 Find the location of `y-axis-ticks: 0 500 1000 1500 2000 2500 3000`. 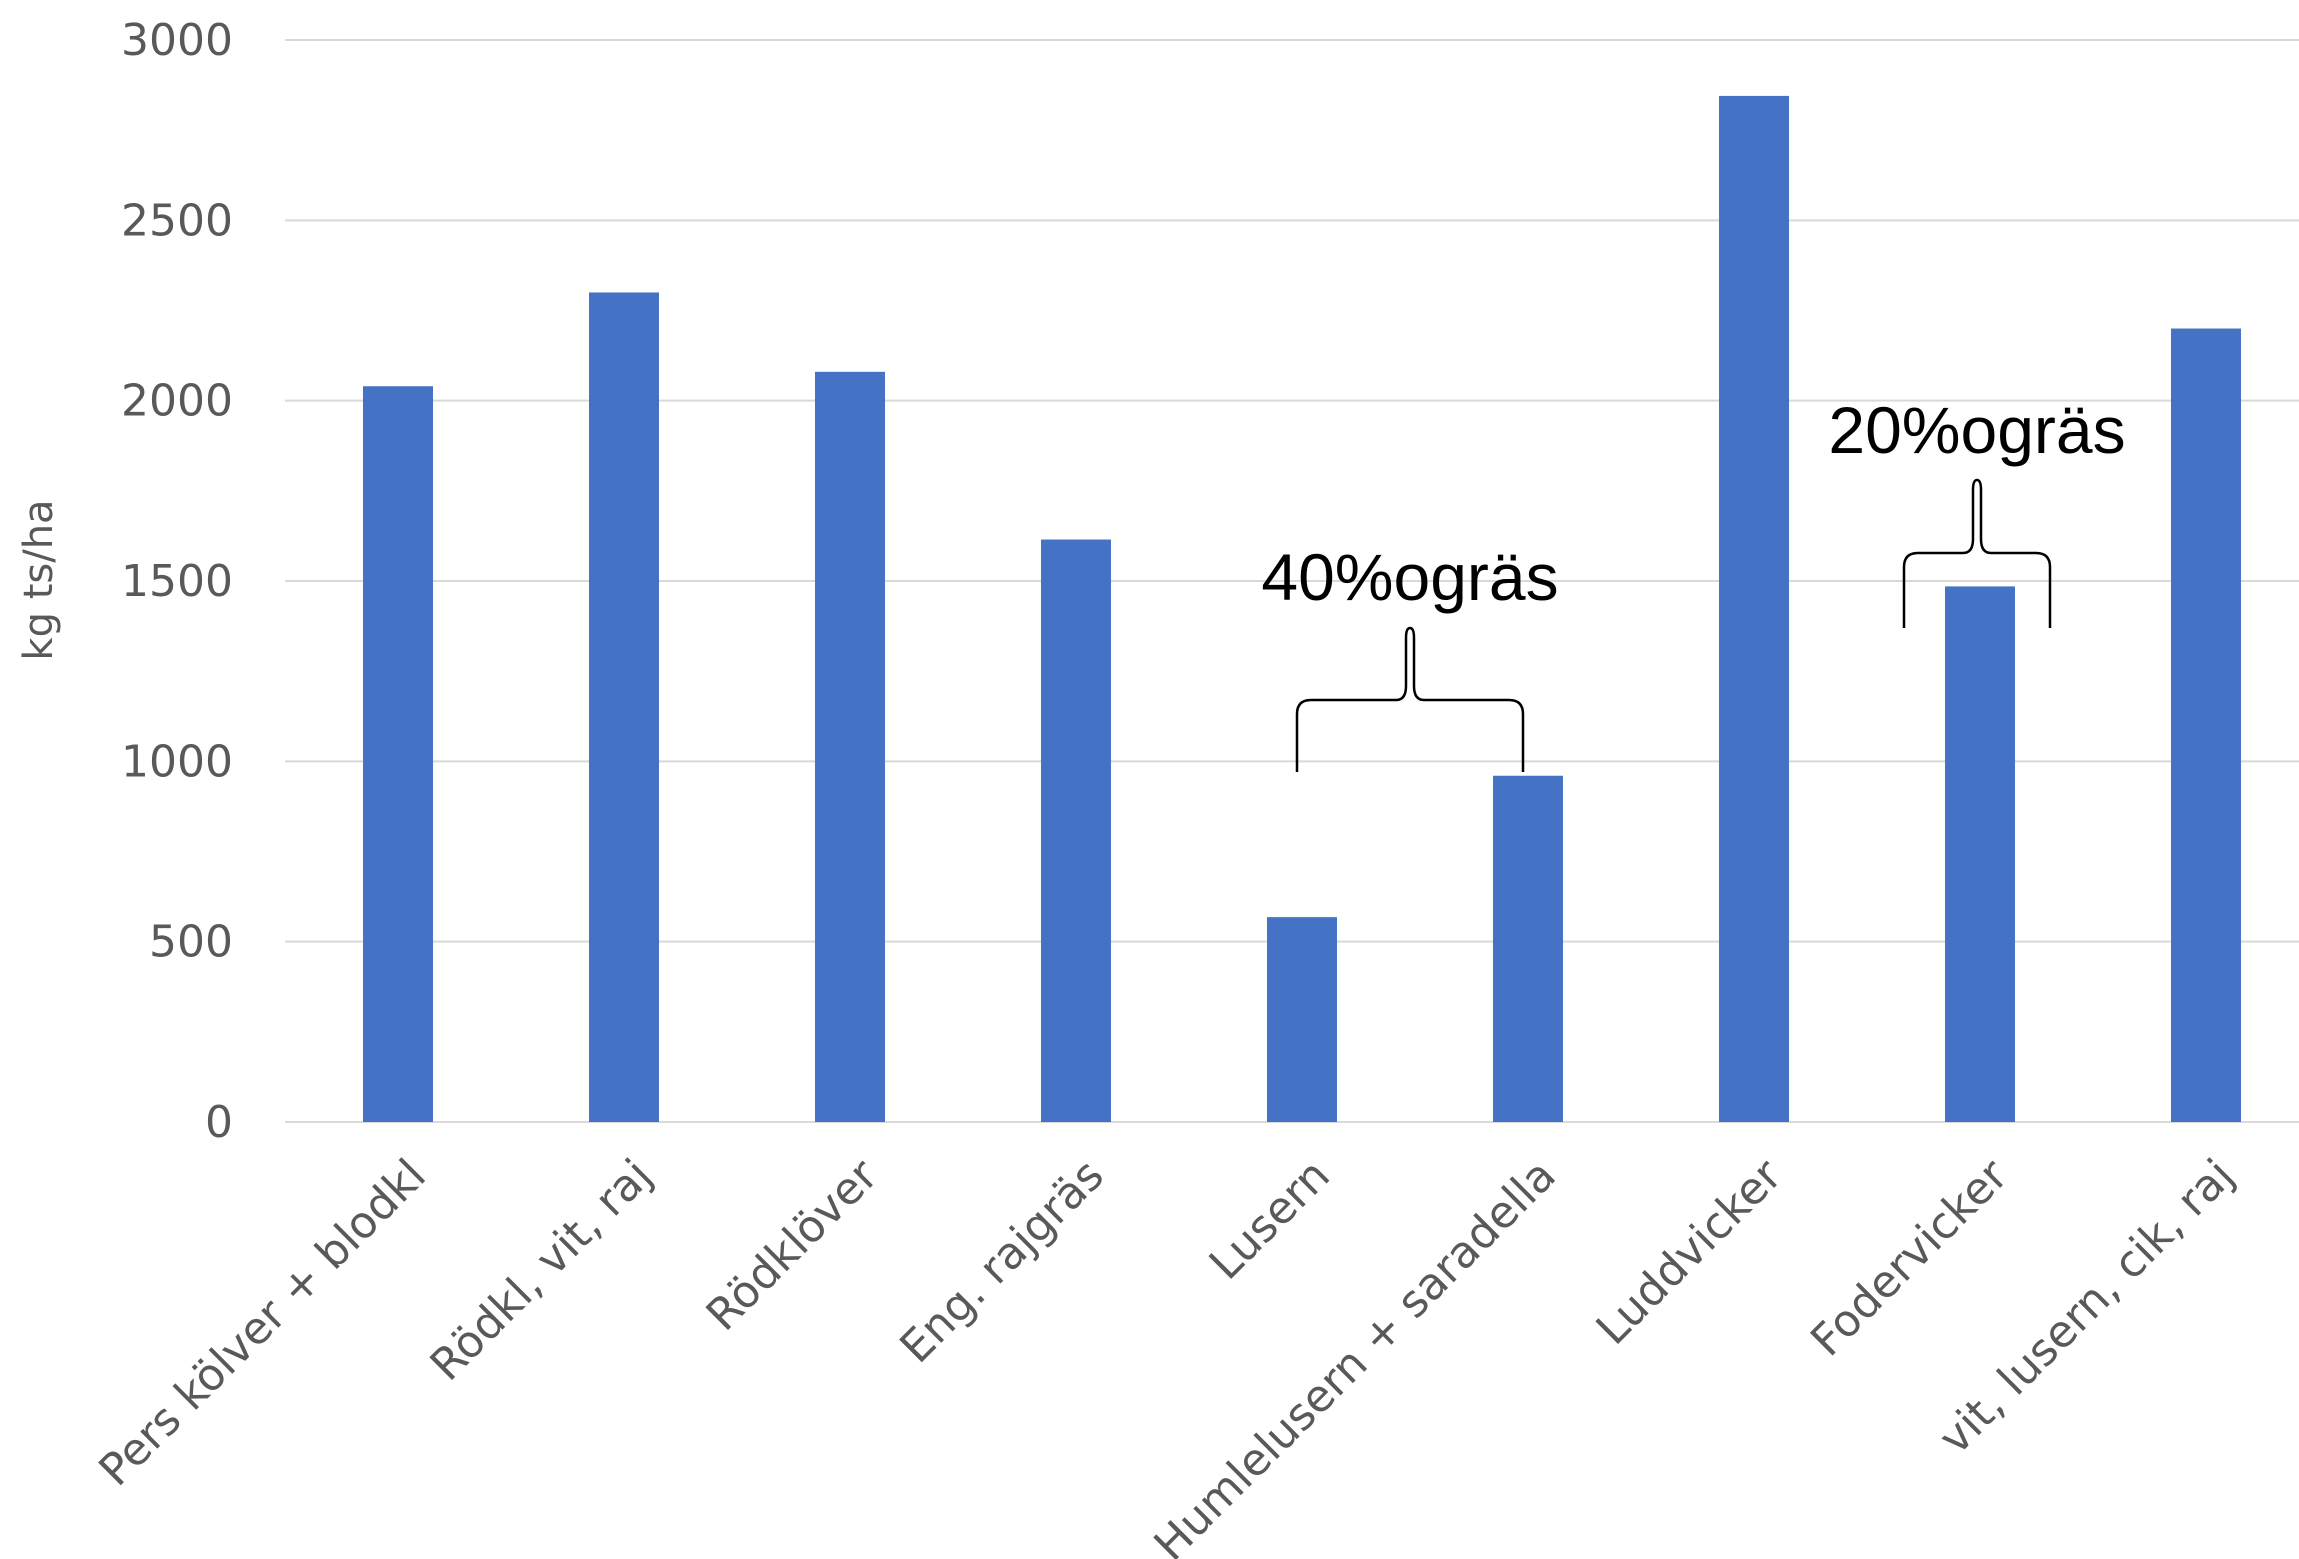

y-axis-ticks: 0 500 1000 1500 2000 2500 3000 is located at coordinates (177, 581).